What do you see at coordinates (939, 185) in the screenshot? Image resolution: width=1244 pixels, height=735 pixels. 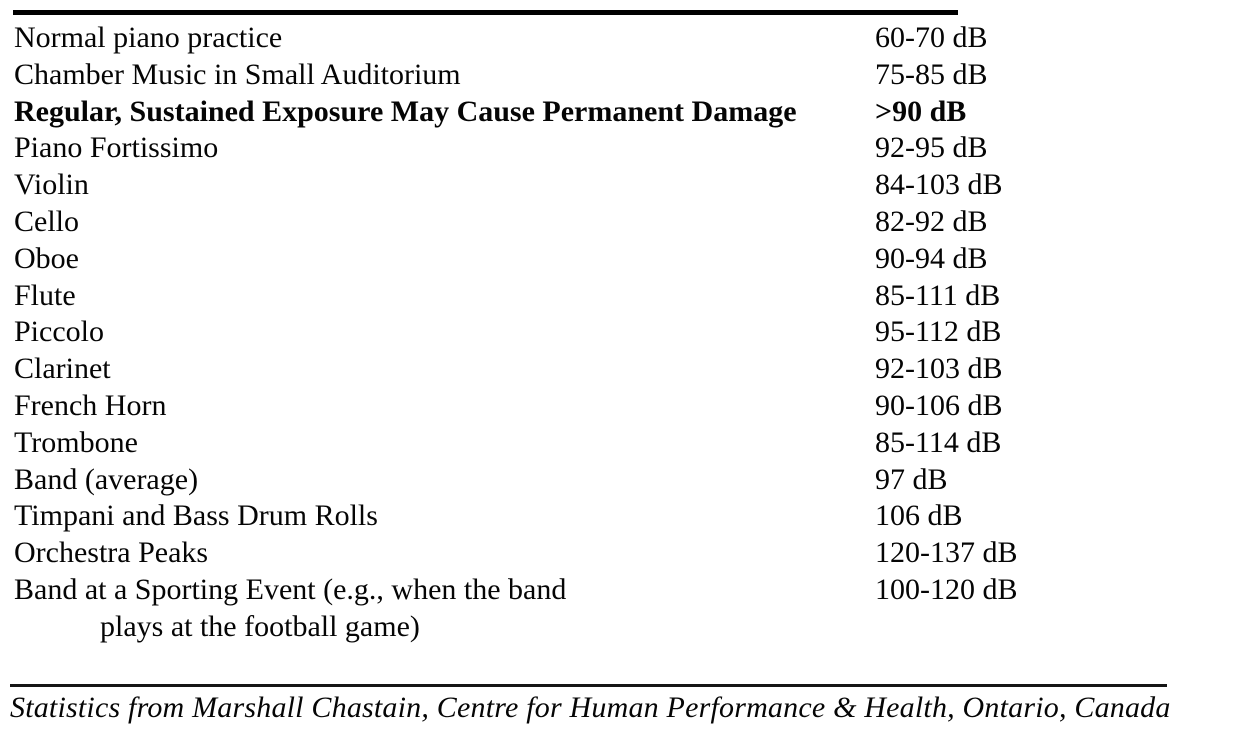 I see `row-value: 84-103 dB` at bounding box center [939, 185].